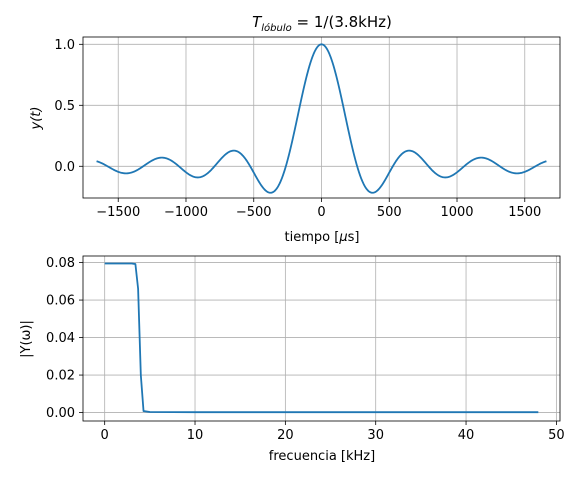  Describe the element at coordinates (456, 212) in the screenshot. I see `x-tick-label: 1000` at that location.